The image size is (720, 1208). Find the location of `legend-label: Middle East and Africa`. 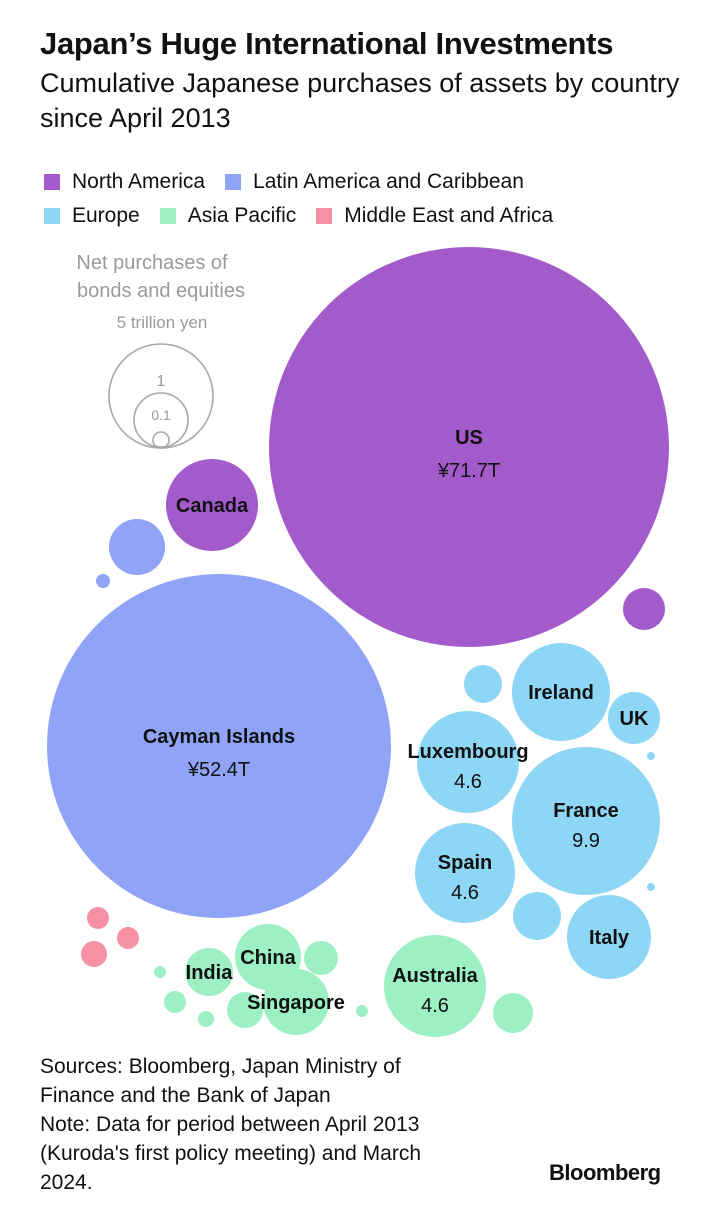

legend-label: Middle East and Africa is located at coordinates (449, 215).